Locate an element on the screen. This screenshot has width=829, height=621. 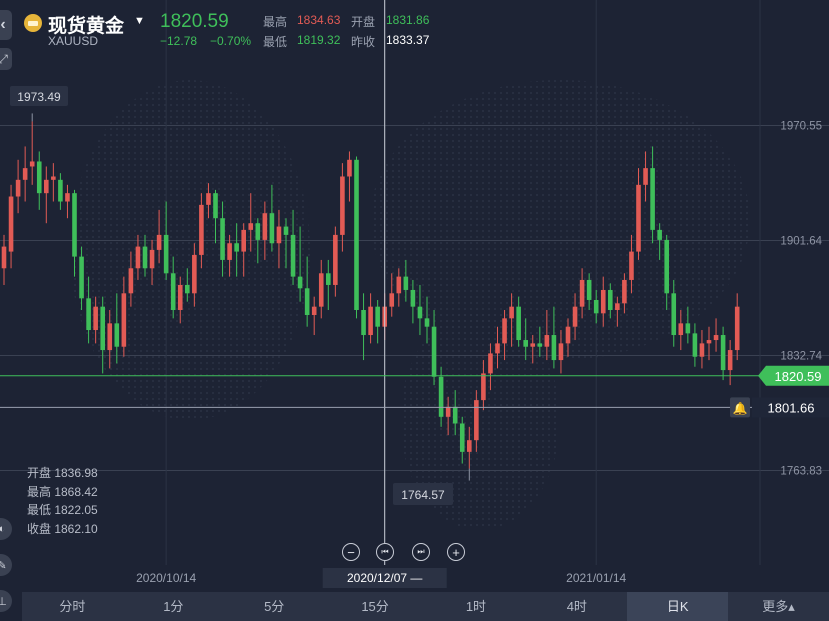
chevron-left-icon: ‹ is located at coordinates (3, 24).